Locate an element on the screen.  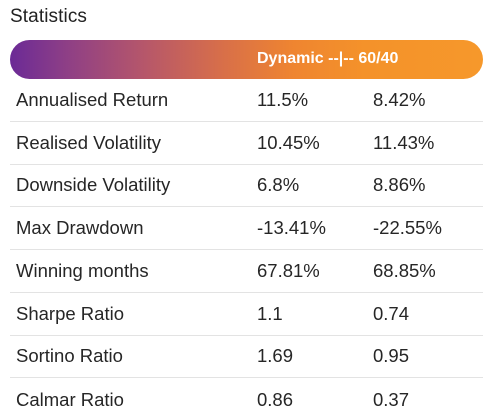
table-row: Downside Volatility 6.8% 8.86% is located at coordinates (246, 186).